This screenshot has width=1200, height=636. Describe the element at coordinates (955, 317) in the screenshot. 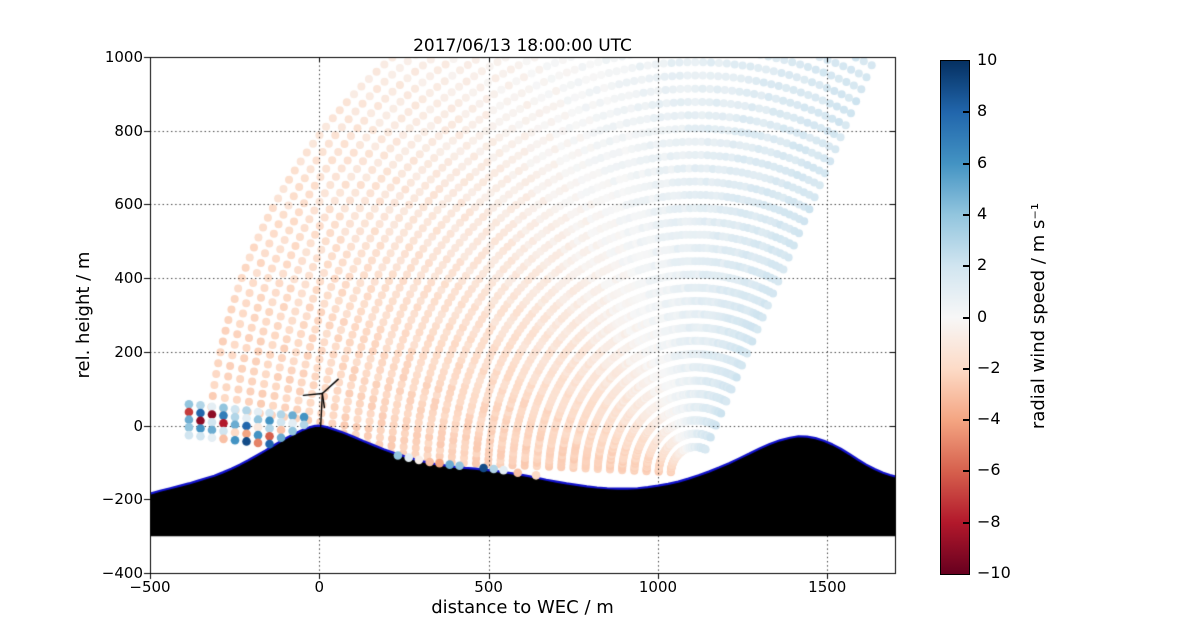

I see `colorbar` at that location.